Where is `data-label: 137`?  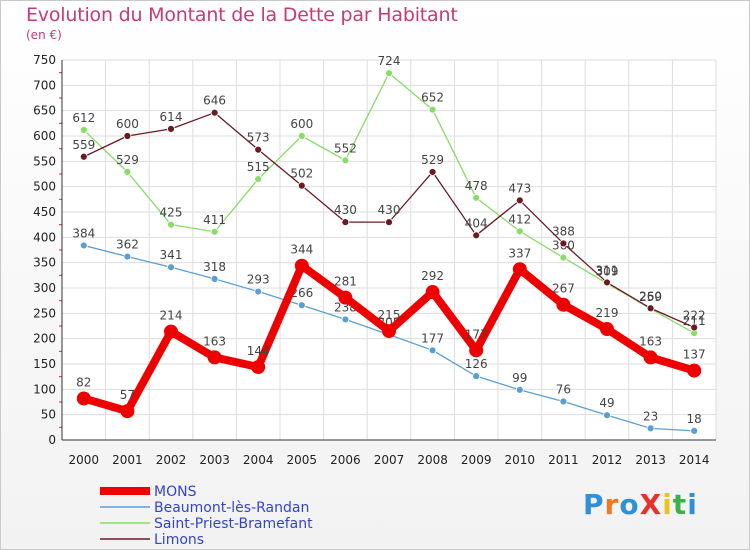
data-label: 137 is located at coordinates (694, 355).